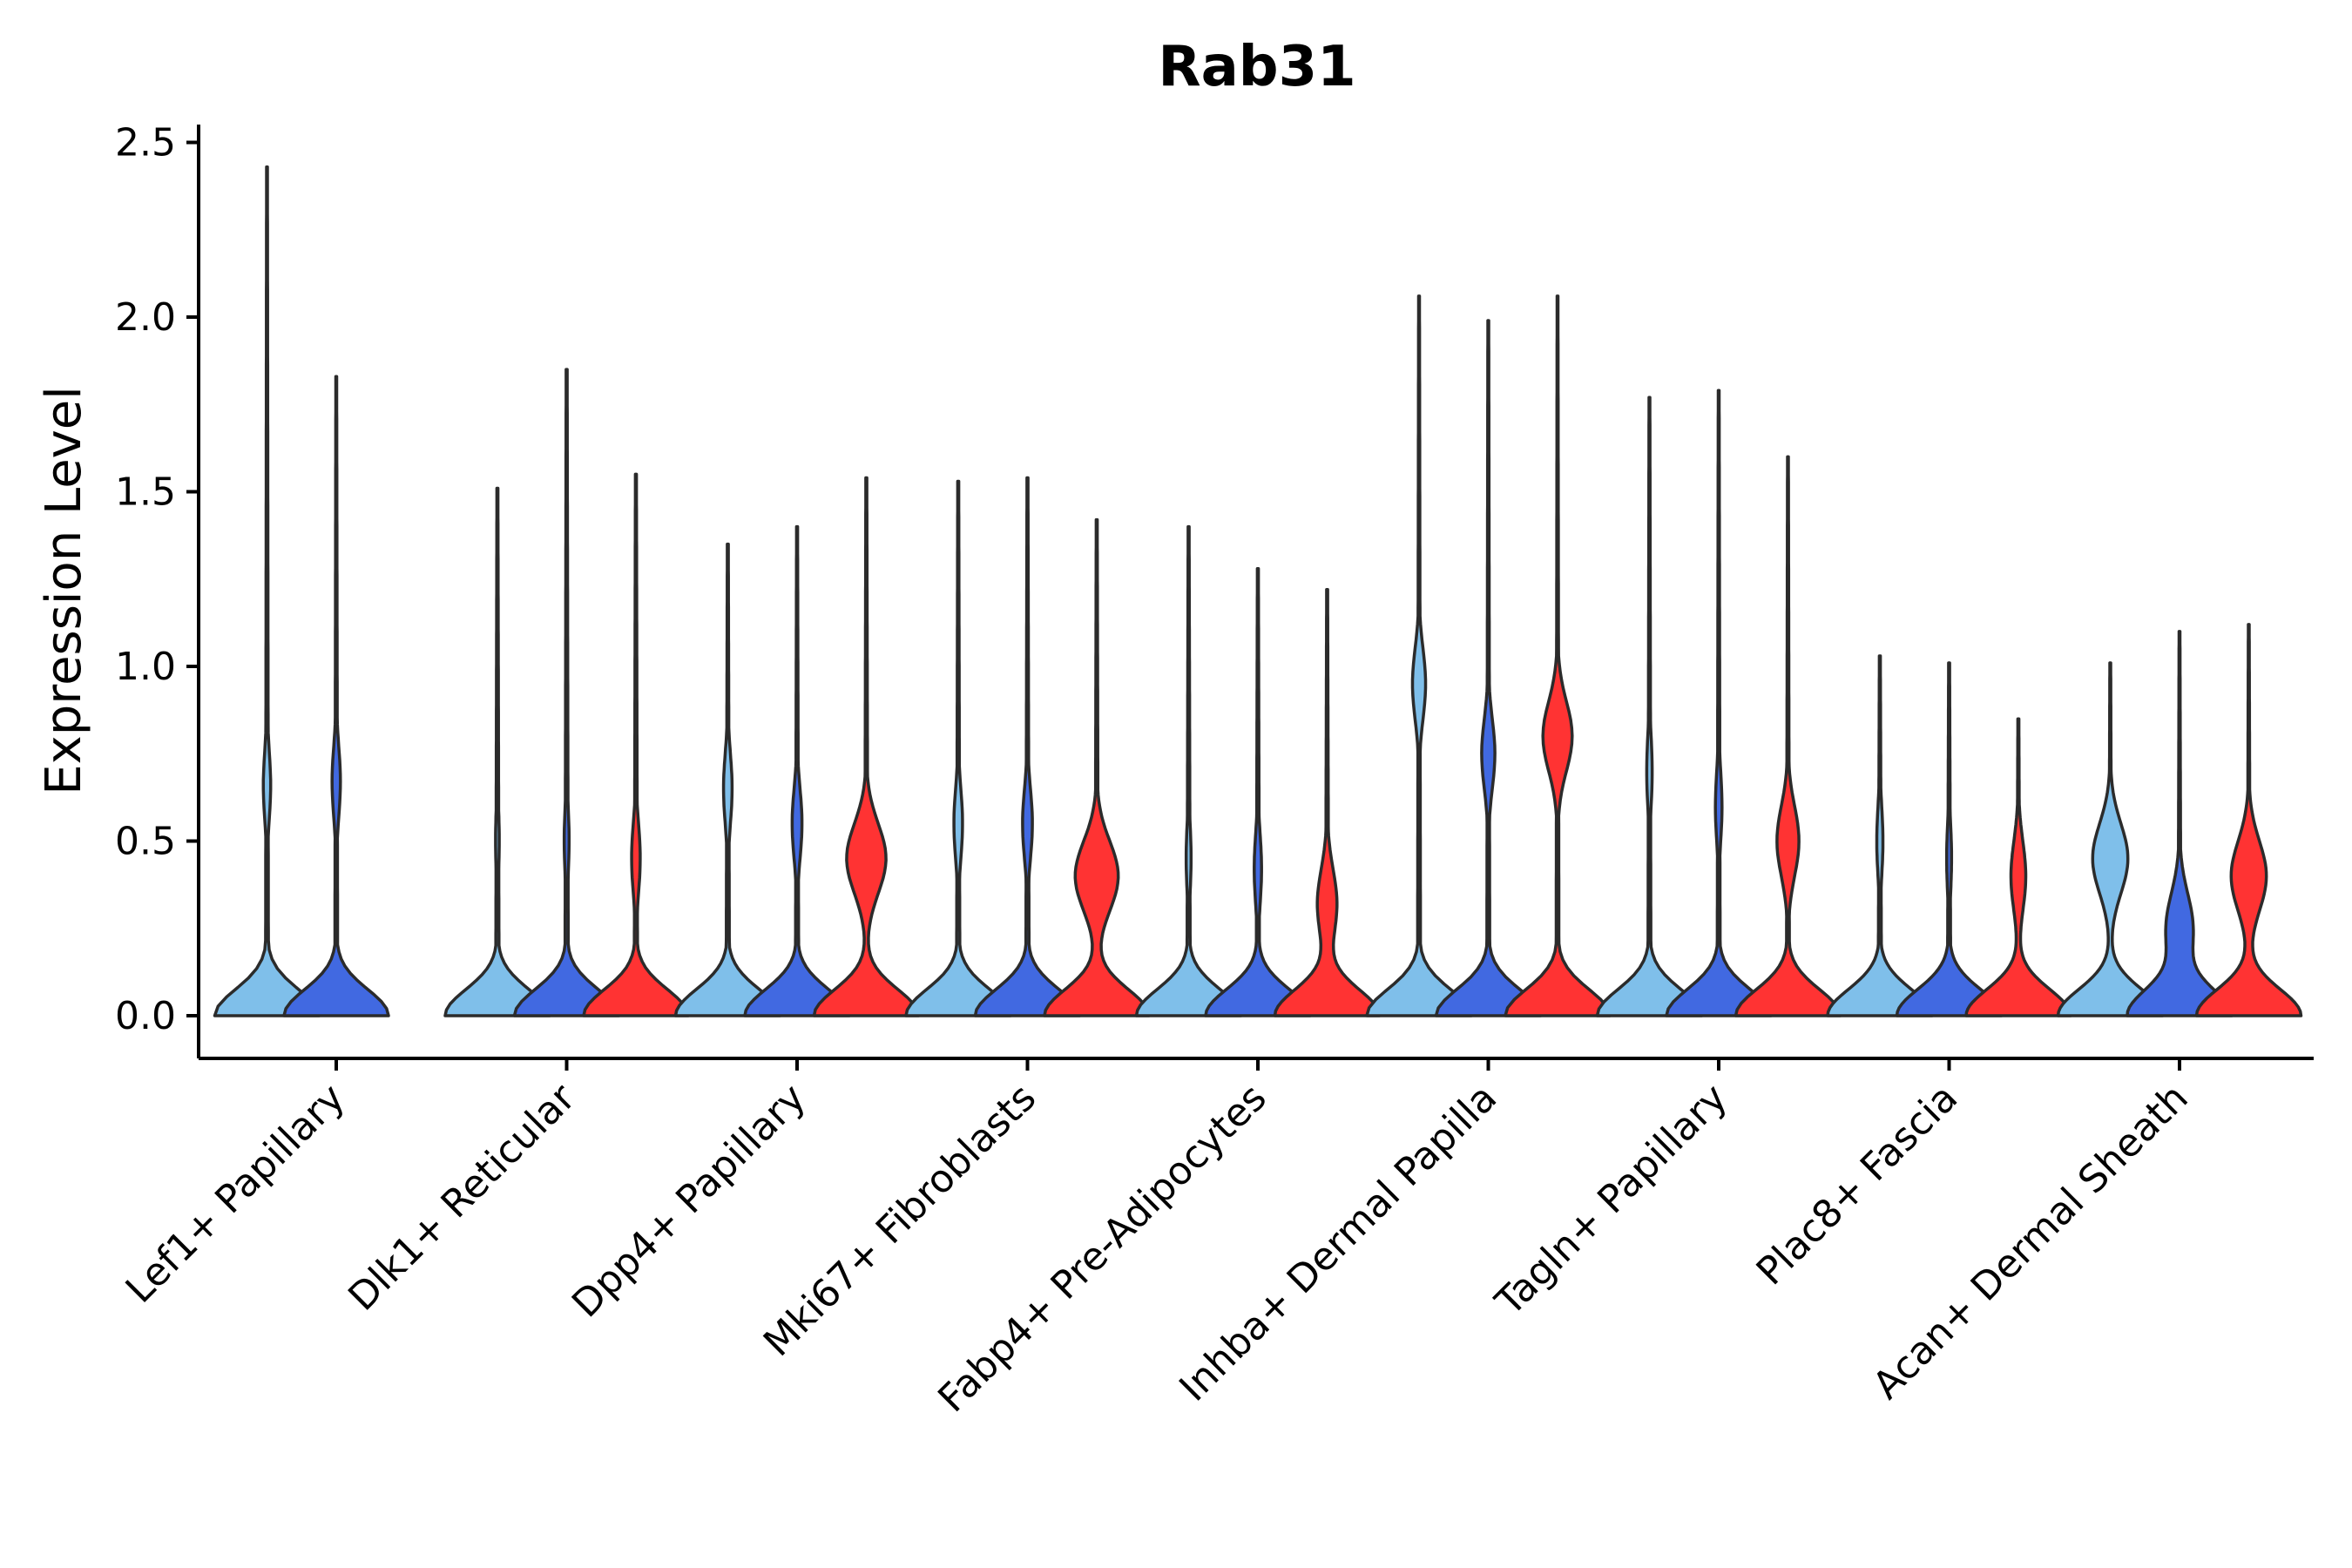 This screenshot has height=1568, width=2352. Describe the element at coordinates (145, 1016) in the screenshot. I see `y-tick-label: 0.0` at that location.